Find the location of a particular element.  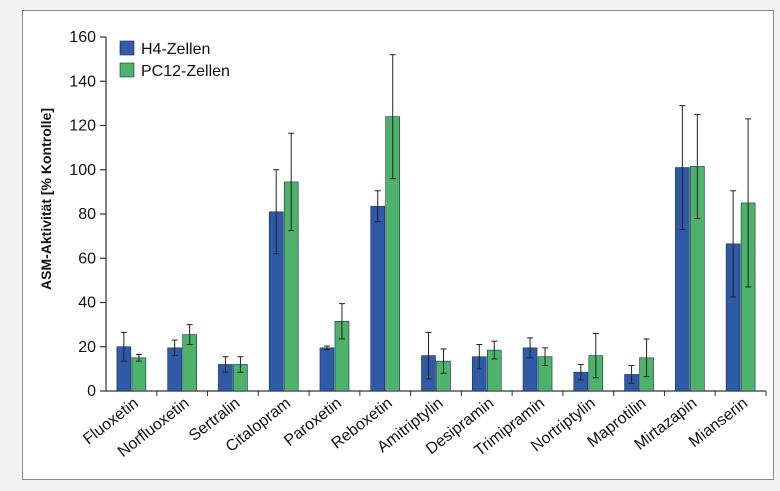

bar-h4-paroxetin is located at coordinates (327, 369).